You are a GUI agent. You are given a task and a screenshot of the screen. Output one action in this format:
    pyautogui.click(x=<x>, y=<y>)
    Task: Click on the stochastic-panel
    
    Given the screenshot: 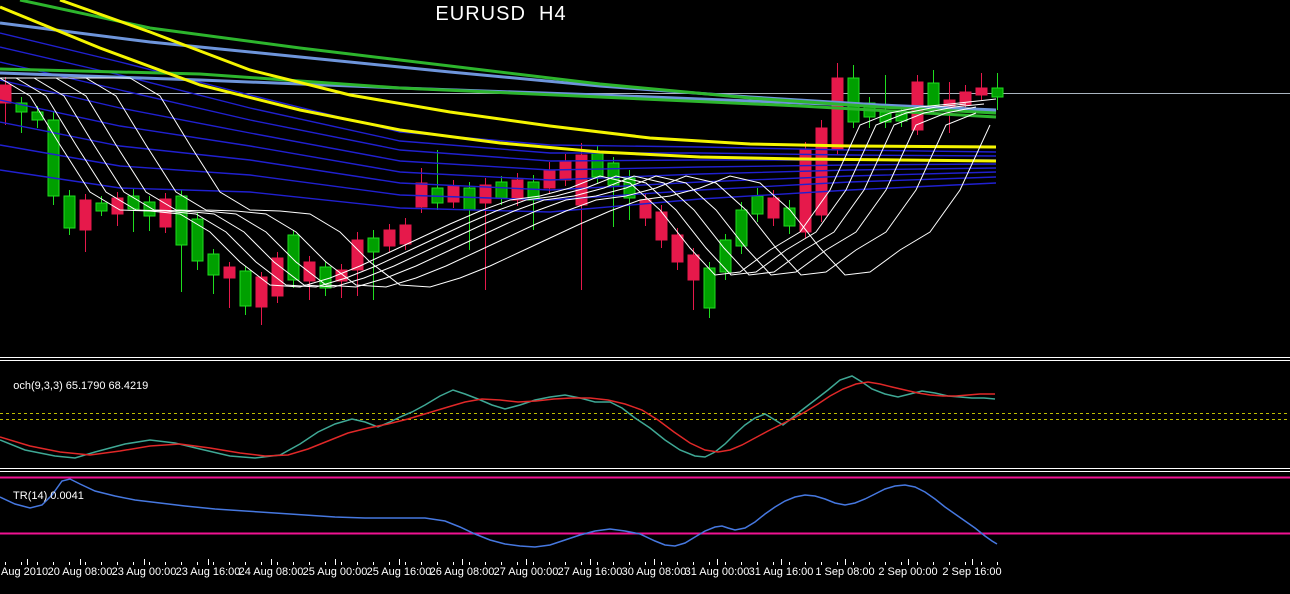 What is the action you would take?
    pyautogui.click(x=645, y=417)
    